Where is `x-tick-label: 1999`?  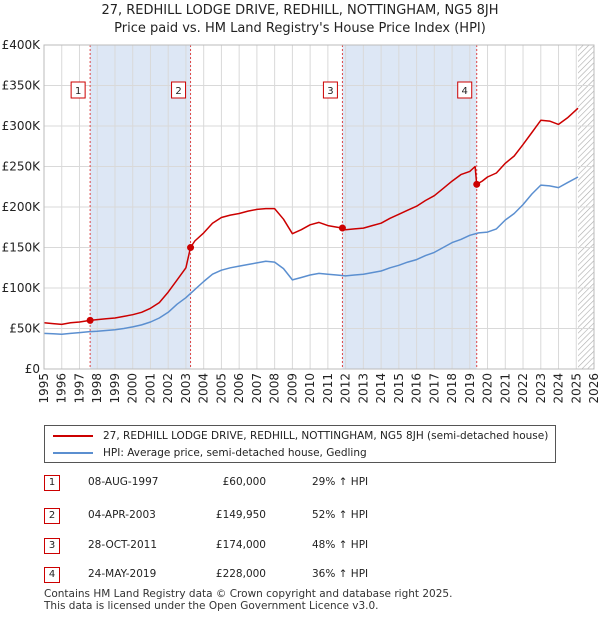 x-tick-label: 1999 is located at coordinates (115, 388).